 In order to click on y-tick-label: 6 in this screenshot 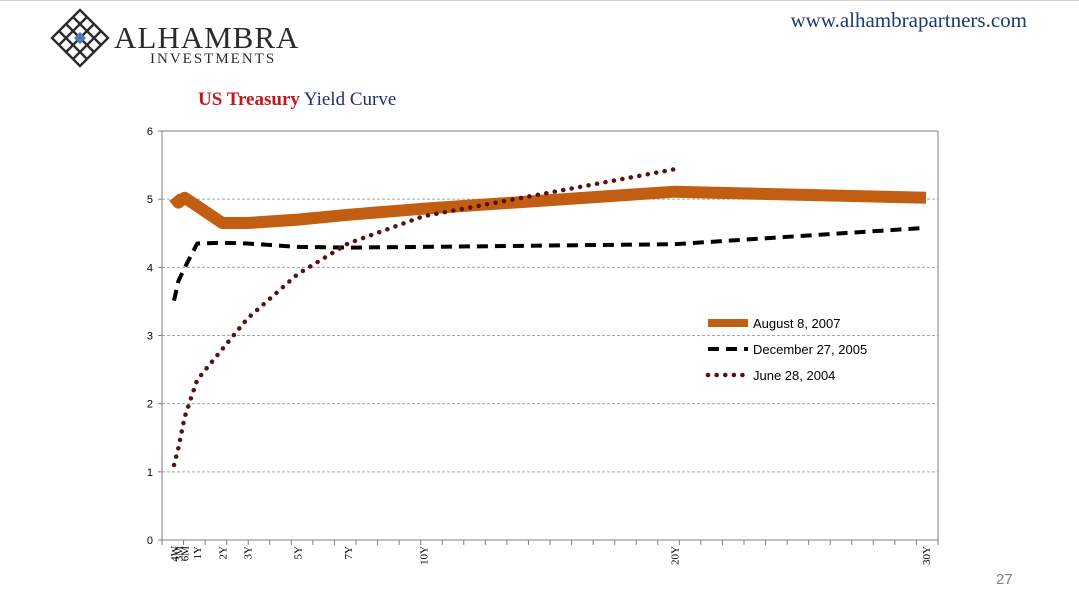, I will do `click(150, 132)`.